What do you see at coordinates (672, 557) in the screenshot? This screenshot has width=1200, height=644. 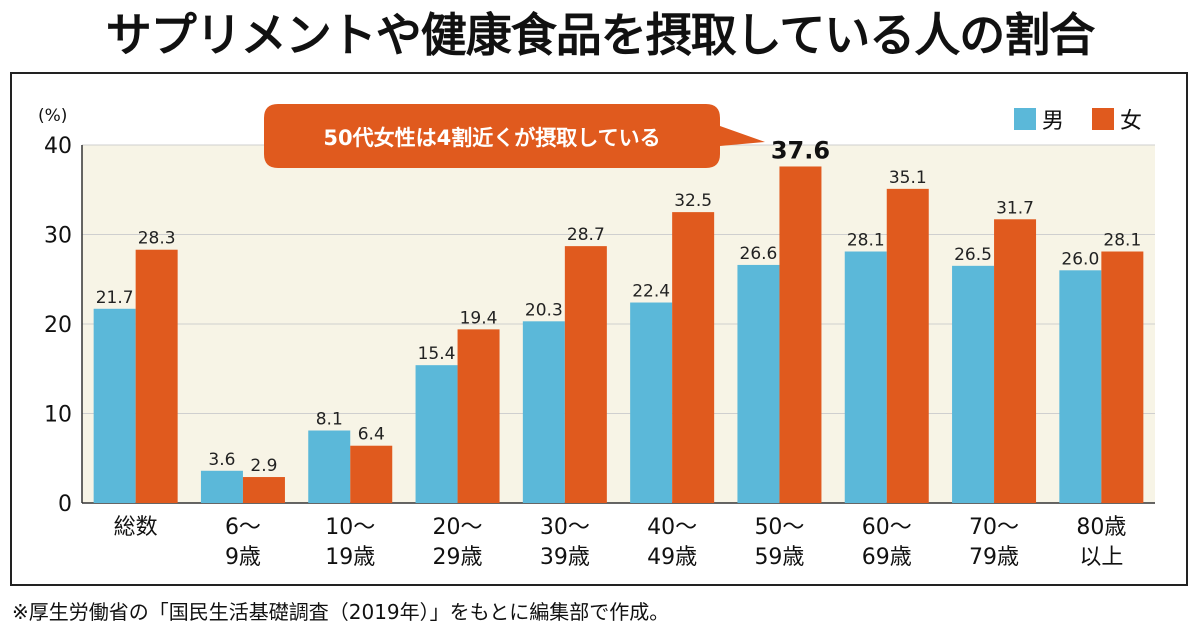 I see `x-tick-label: 49歳` at bounding box center [672, 557].